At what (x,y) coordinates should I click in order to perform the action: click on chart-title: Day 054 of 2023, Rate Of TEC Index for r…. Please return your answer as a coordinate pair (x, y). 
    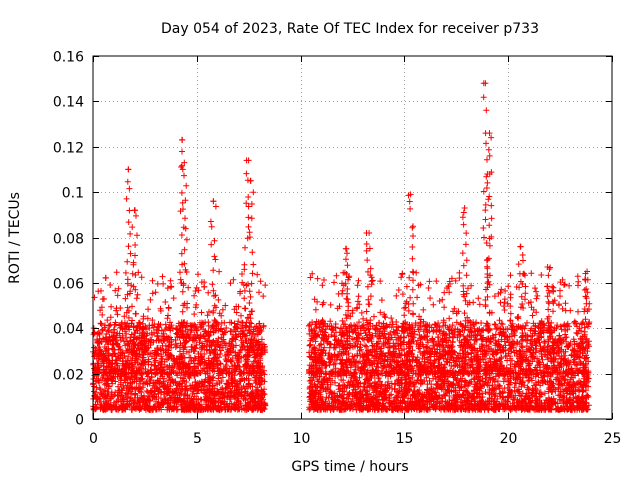
    Looking at the image, I should click on (350, 29).